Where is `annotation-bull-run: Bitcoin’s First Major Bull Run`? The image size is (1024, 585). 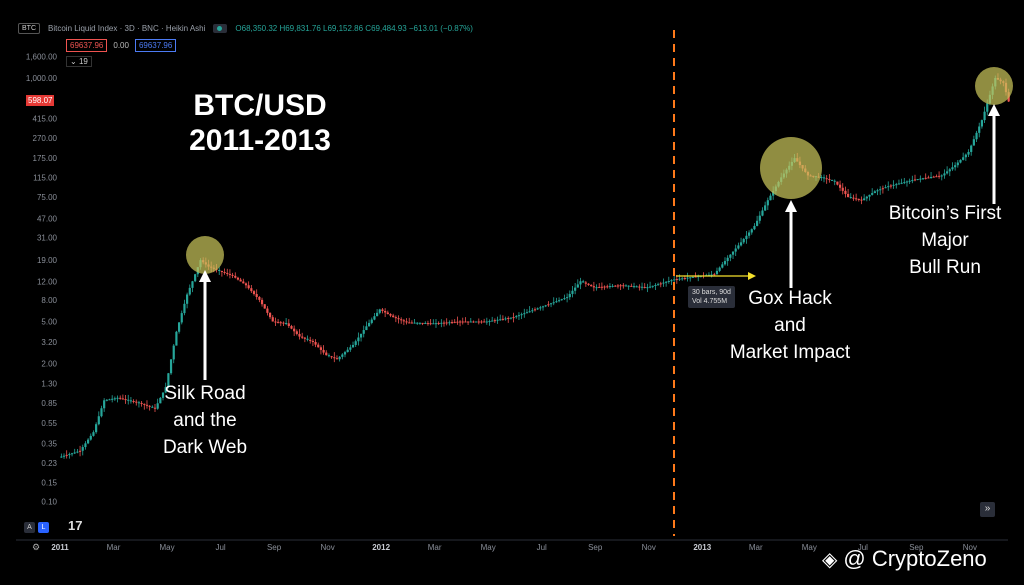 annotation-bull-run: Bitcoin’s First Major Bull Run is located at coordinates (944, 240).